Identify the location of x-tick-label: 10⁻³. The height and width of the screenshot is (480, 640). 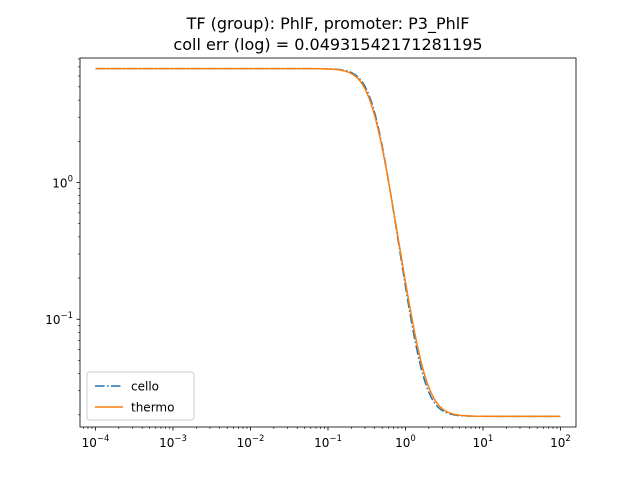
(173, 442).